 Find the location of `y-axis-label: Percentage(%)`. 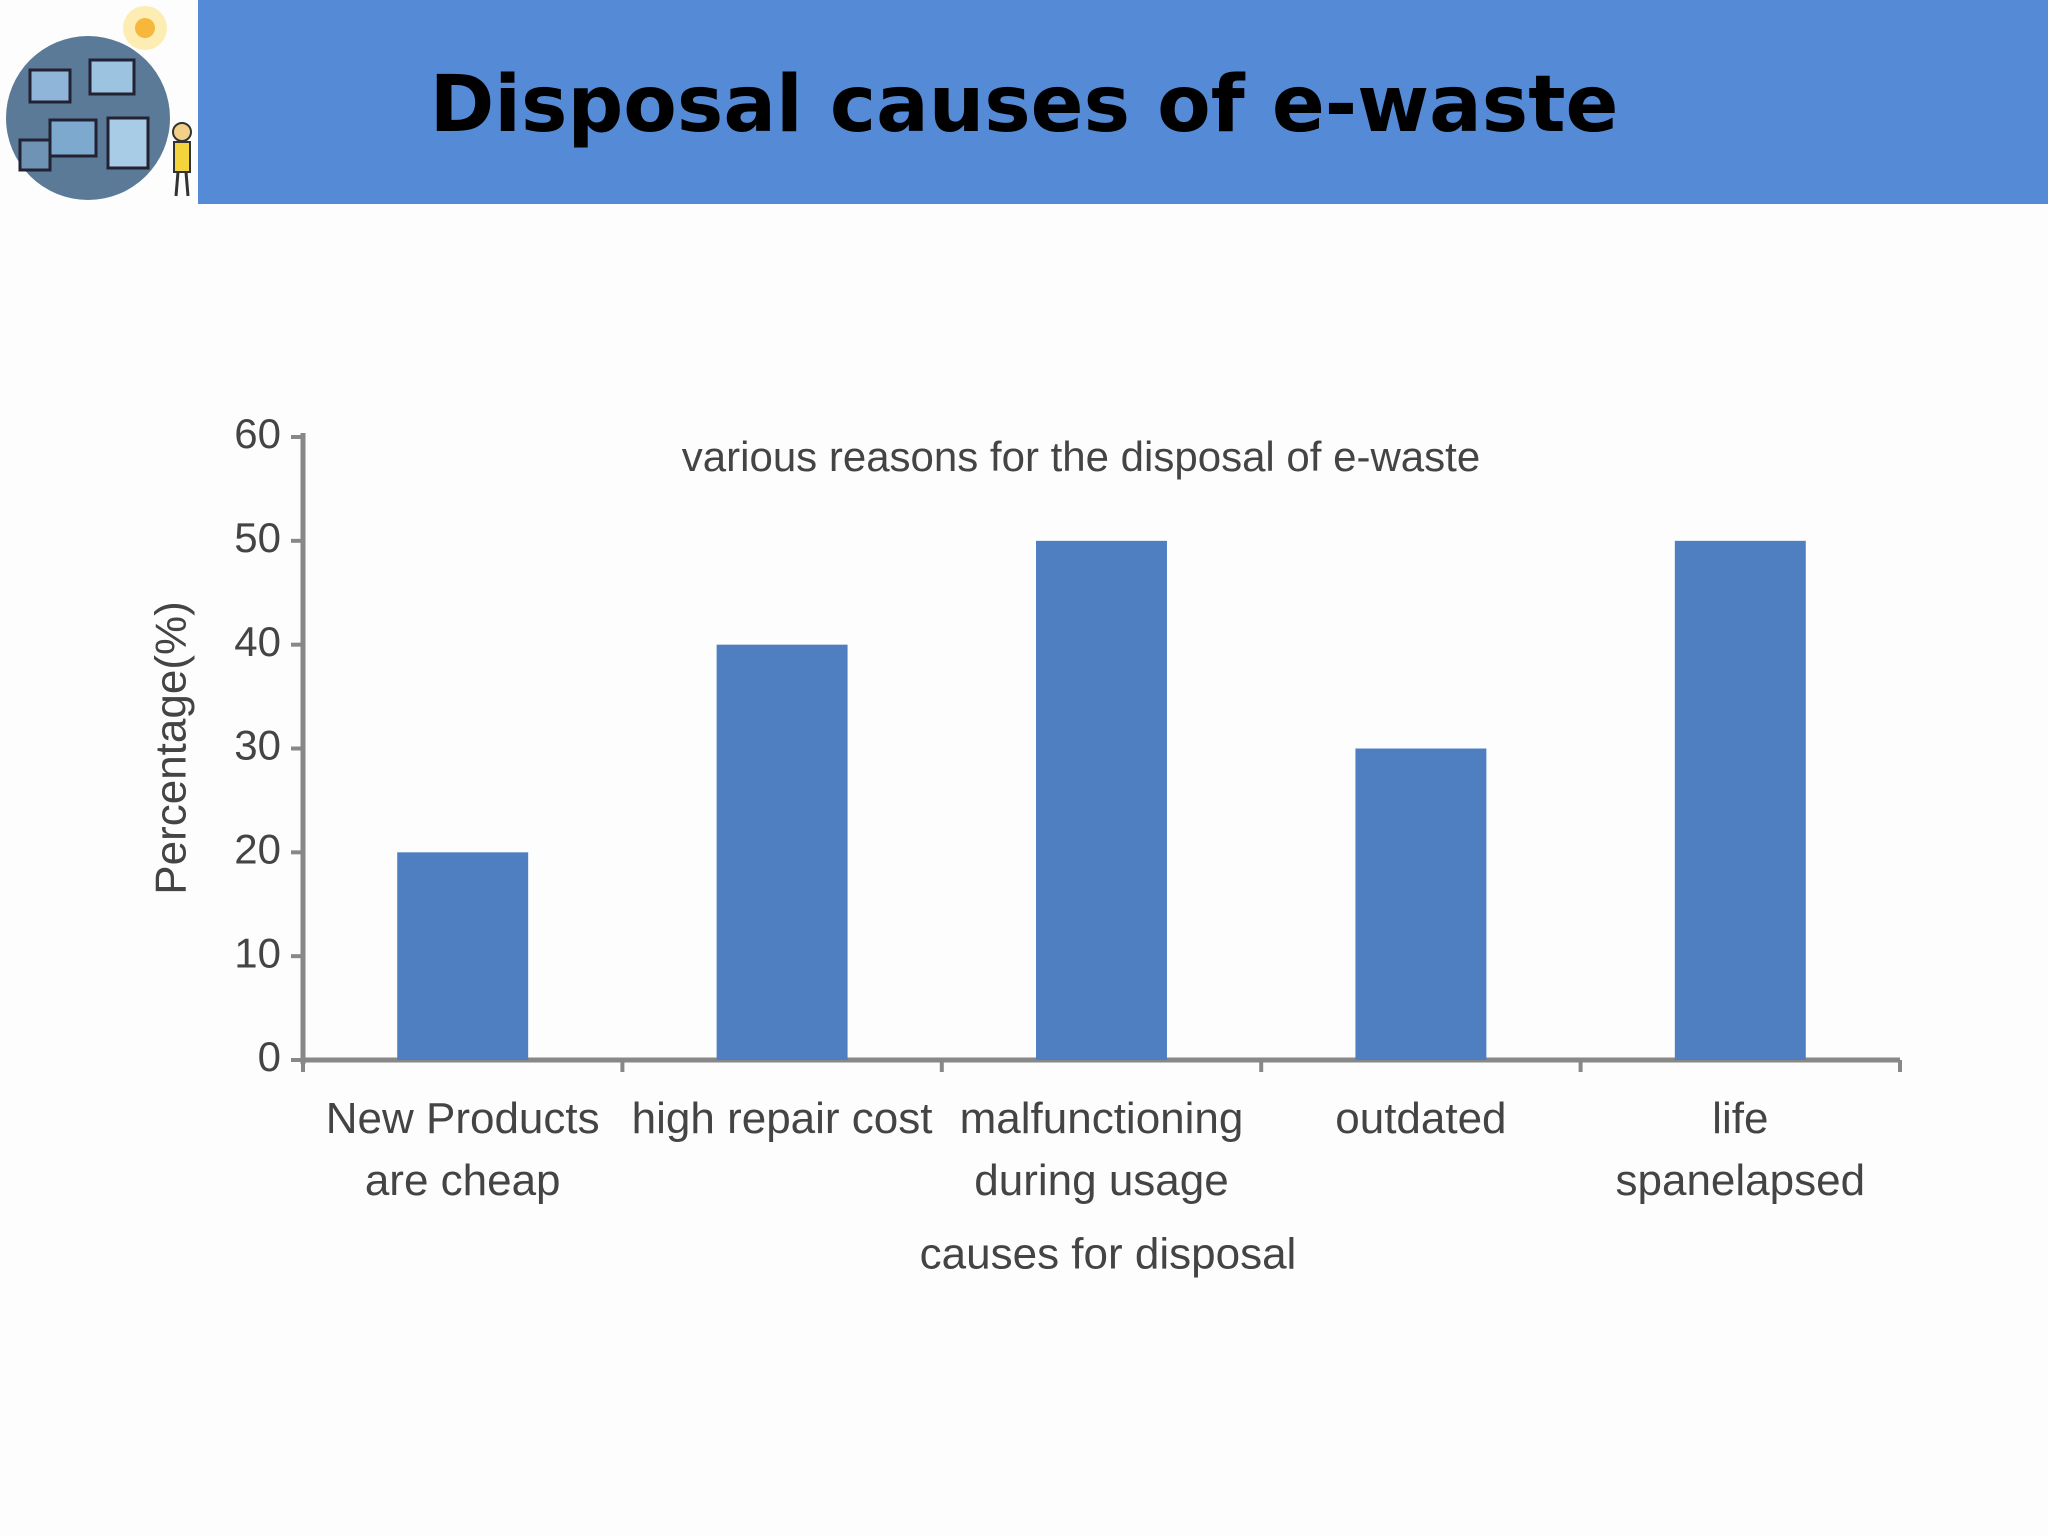

y-axis-label: Percentage(%) is located at coordinates (171, 747).